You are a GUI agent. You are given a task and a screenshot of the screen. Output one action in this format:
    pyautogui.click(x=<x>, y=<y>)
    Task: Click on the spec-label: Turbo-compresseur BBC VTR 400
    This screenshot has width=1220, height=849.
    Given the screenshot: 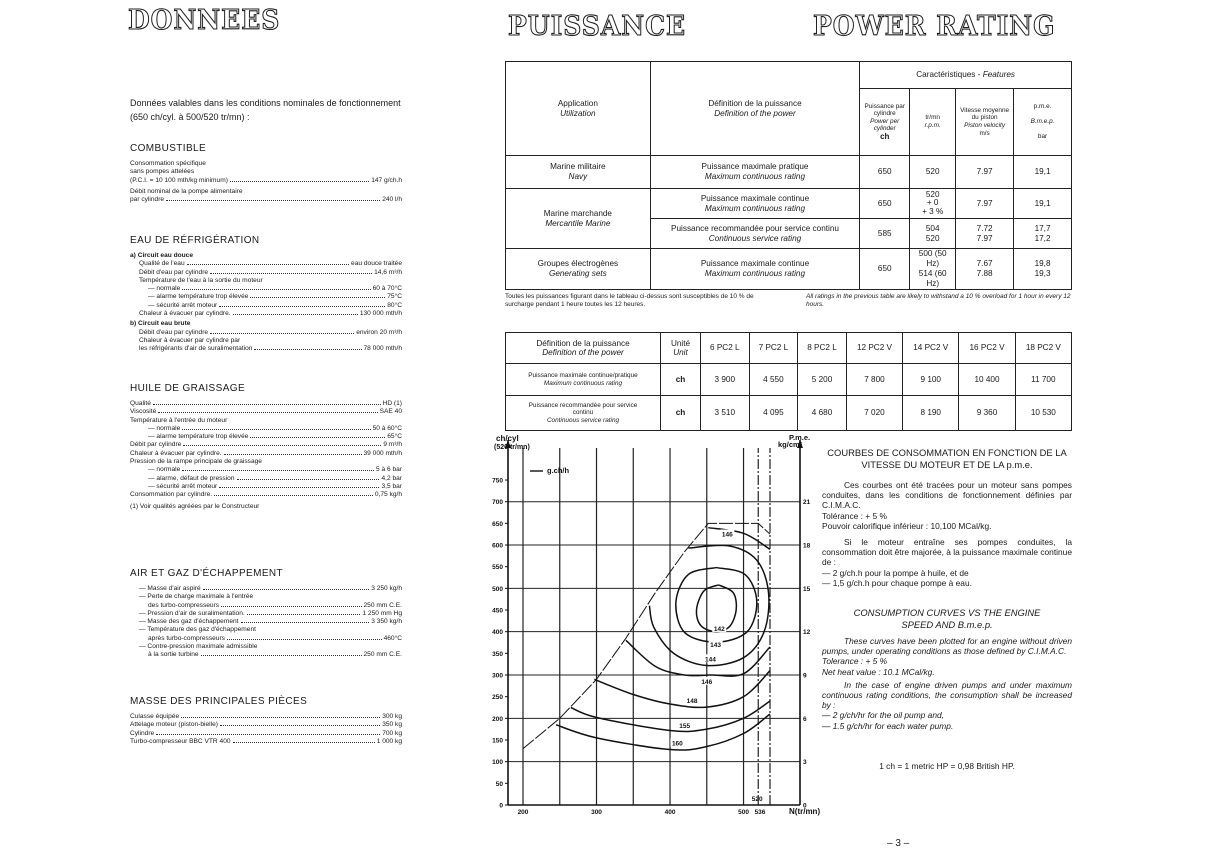 What is the action you would take?
    pyautogui.click(x=180, y=741)
    